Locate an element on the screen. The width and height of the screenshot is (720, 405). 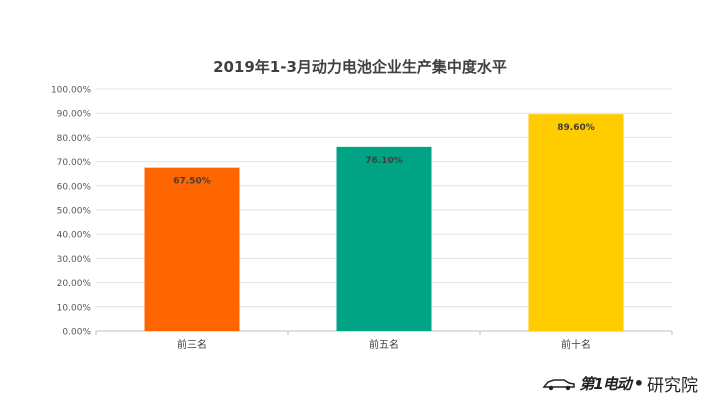
data-label: 67.50% is located at coordinates (192, 182).